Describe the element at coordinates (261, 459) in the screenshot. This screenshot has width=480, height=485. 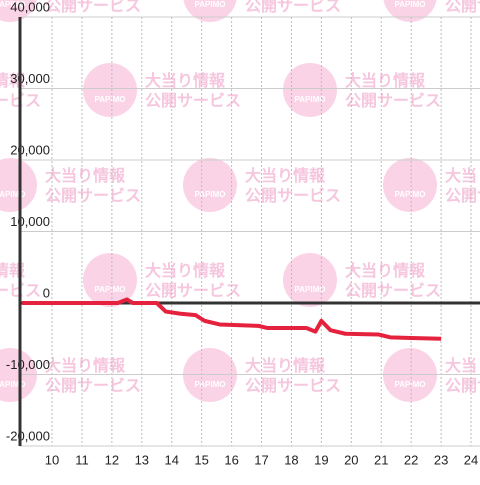
I see `x-tick-label: 17` at that location.